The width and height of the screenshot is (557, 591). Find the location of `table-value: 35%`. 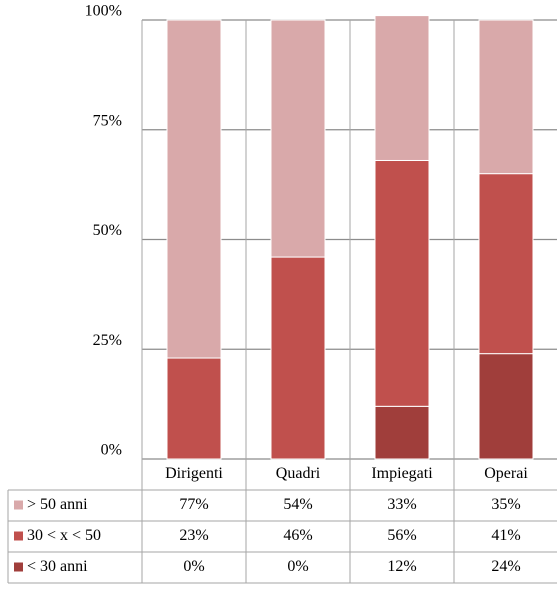

table-value: 35% is located at coordinates (505, 504).